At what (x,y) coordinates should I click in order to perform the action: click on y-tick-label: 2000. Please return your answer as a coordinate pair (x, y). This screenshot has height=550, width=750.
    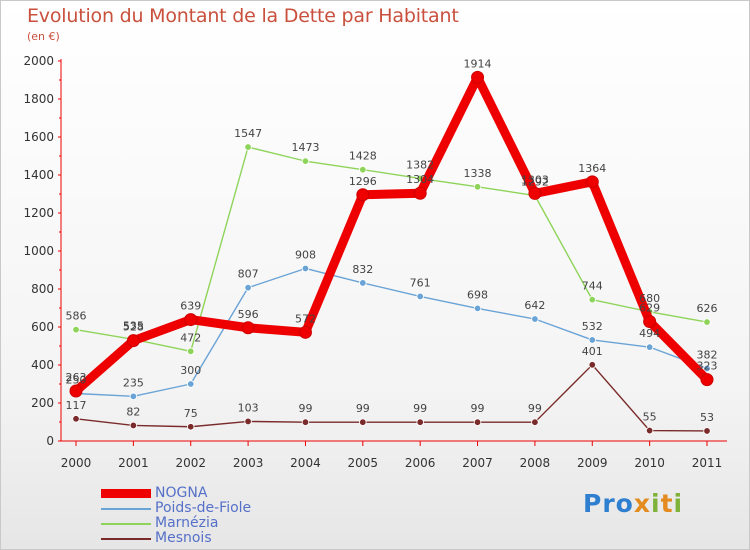
    Looking at the image, I should click on (38, 61).